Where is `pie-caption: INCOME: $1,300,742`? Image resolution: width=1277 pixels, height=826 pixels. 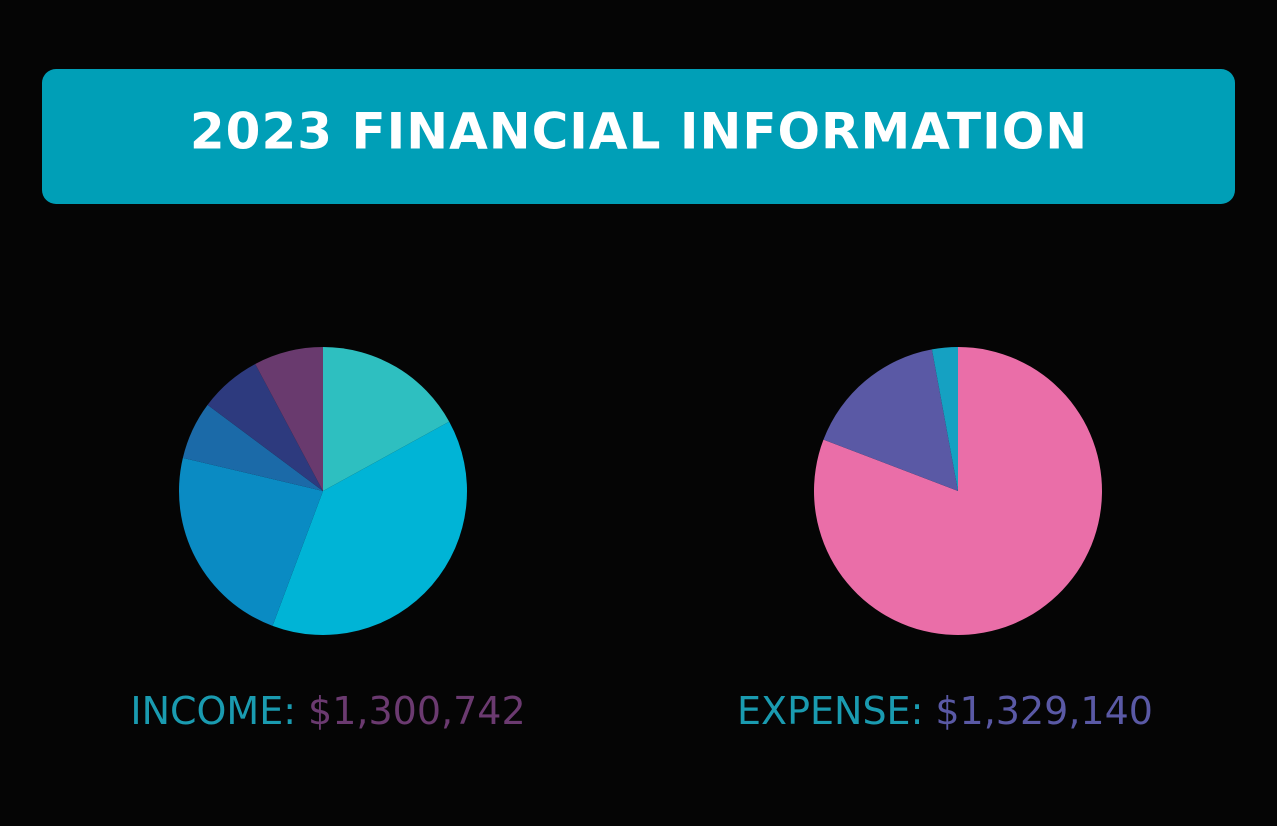
pie-caption: INCOME: $1,300,742 is located at coordinates (327, 711).